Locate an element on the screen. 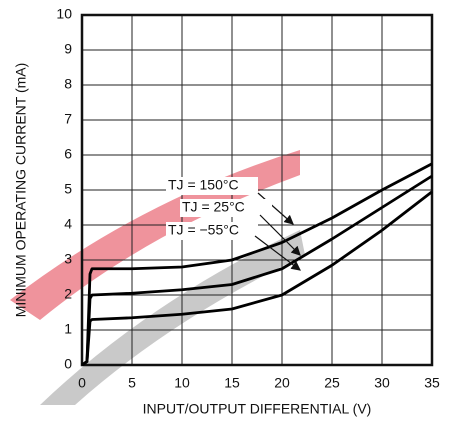 The image size is (453, 421). x-tick-label: 10 is located at coordinates (182, 383).